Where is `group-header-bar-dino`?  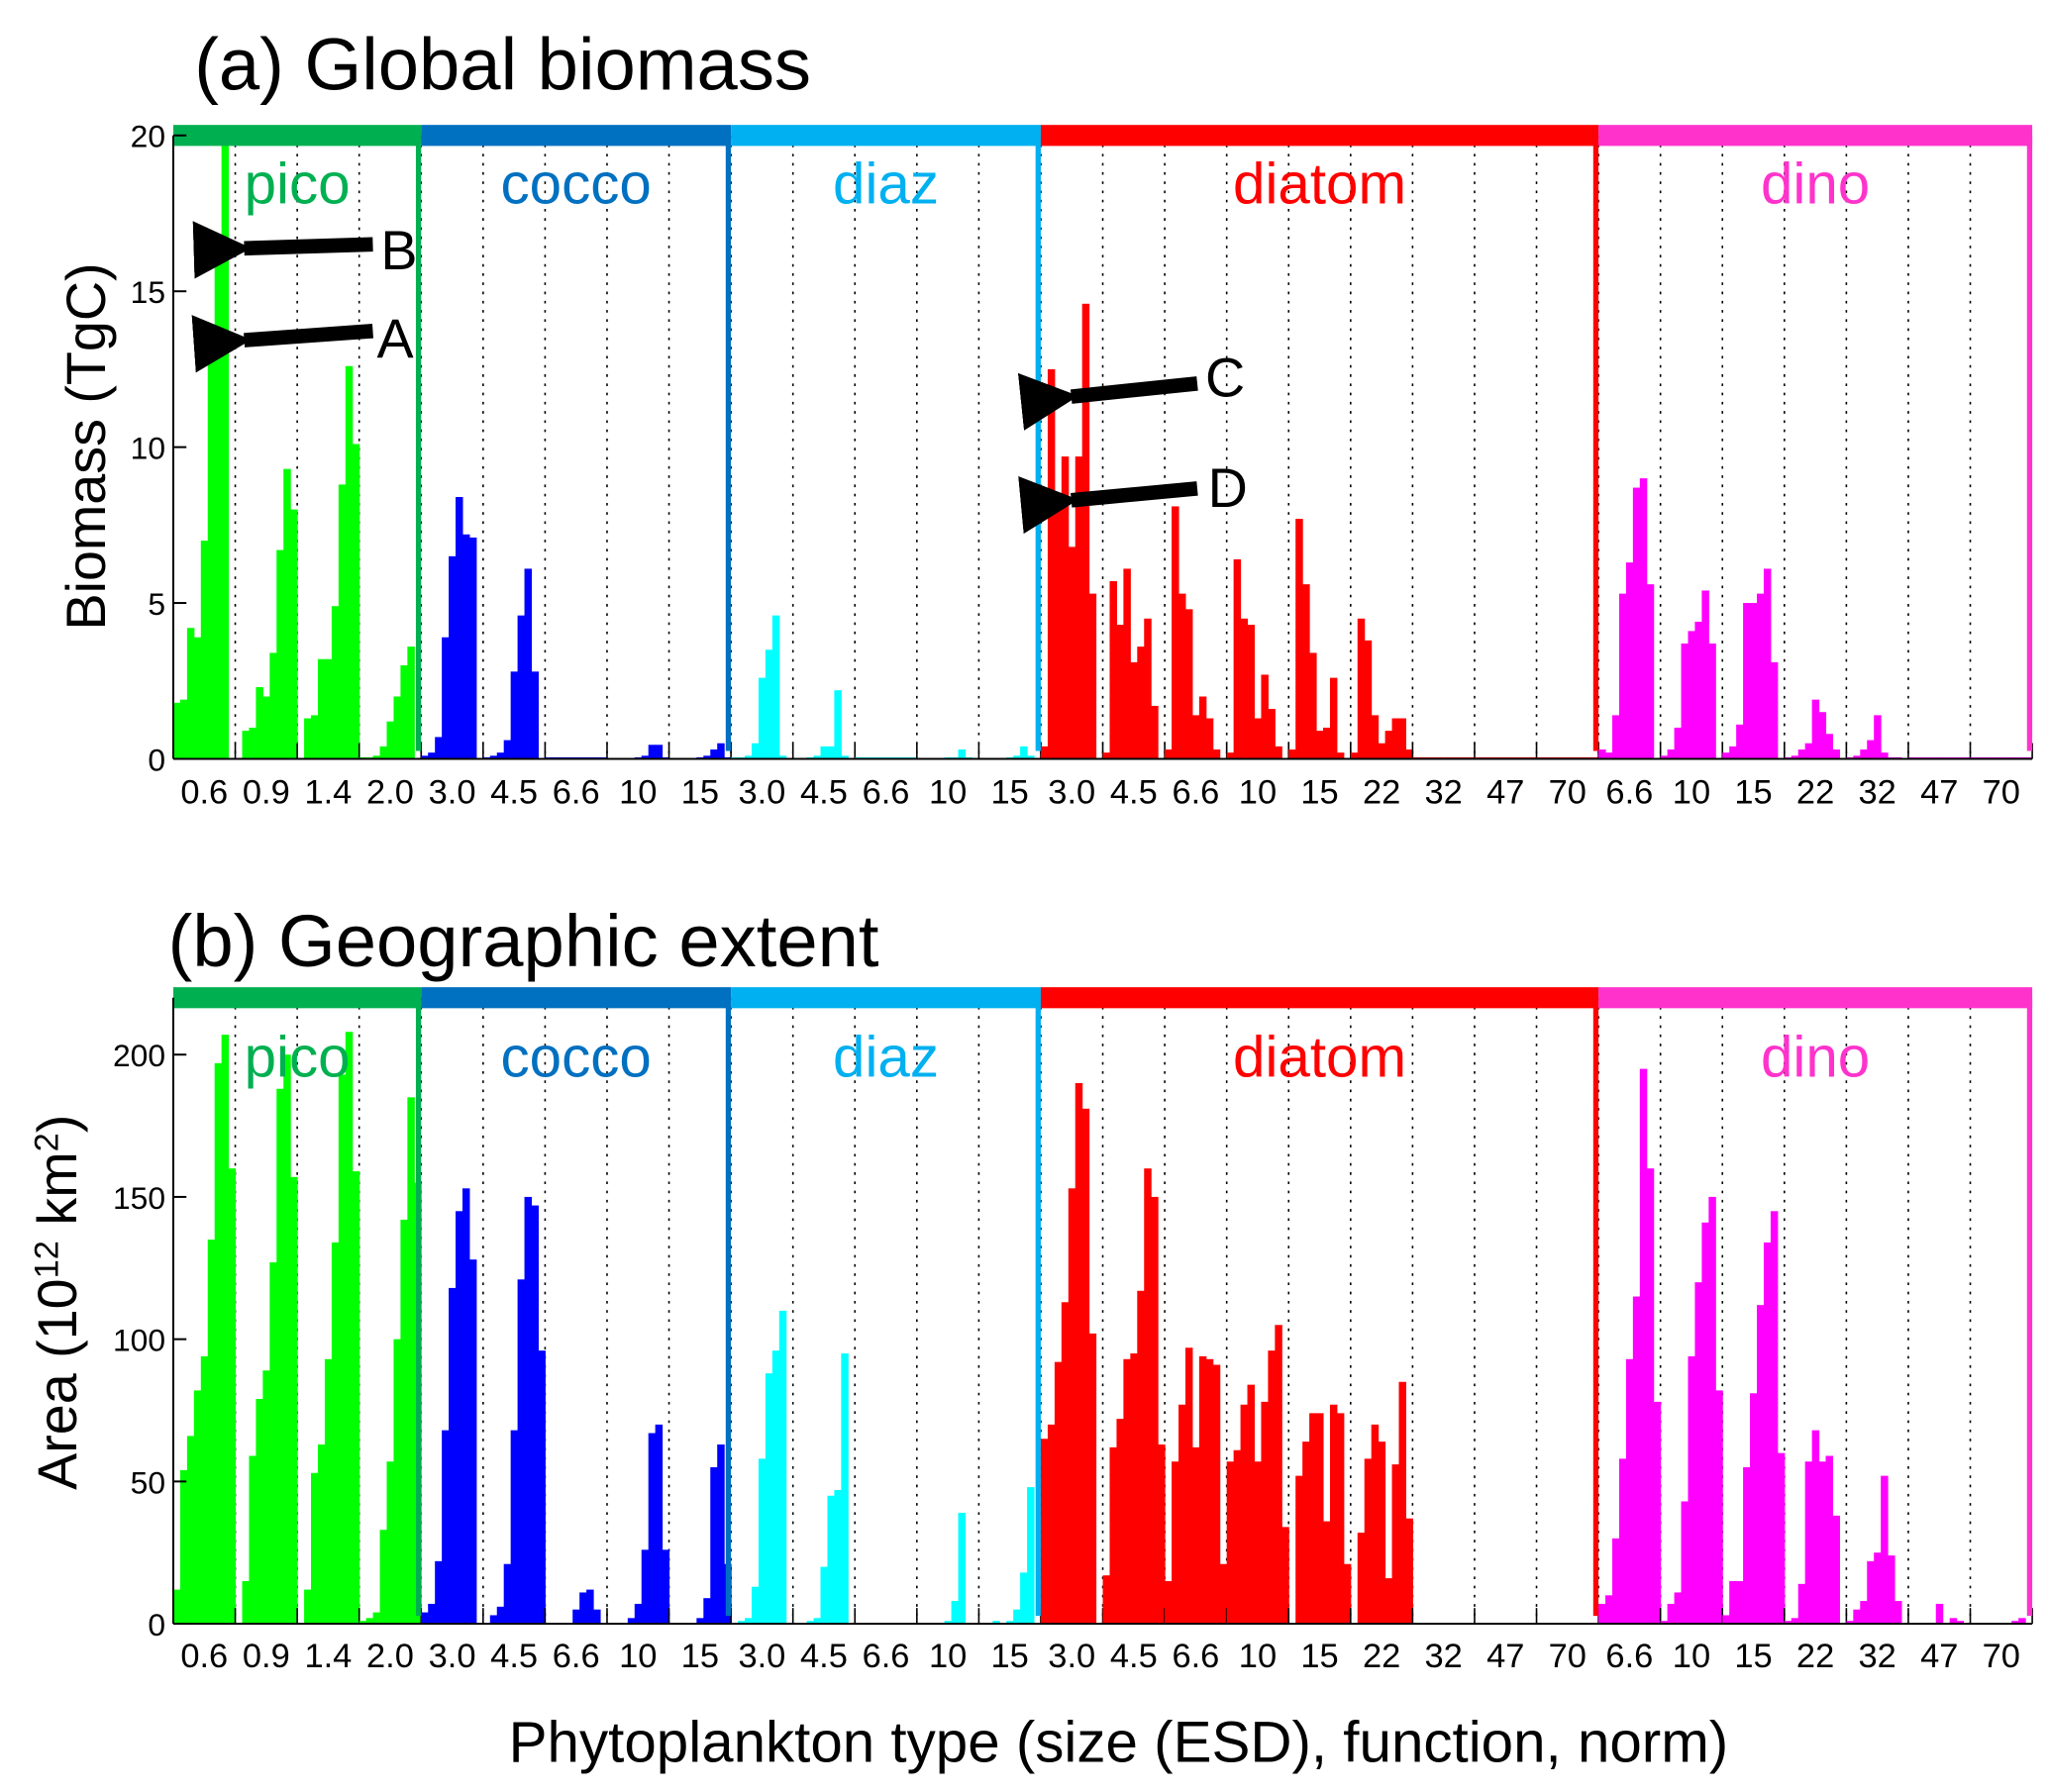 group-header-bar-dino is located at coordinates (1815, 998).